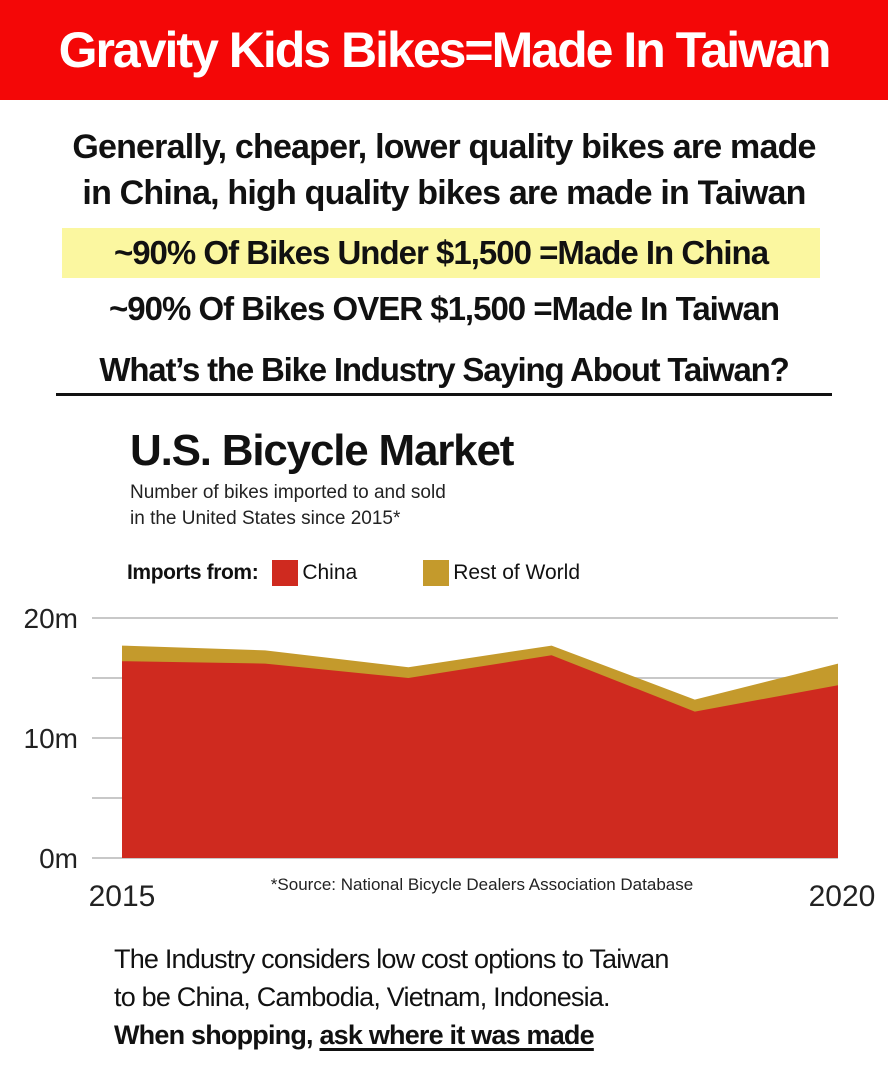 This screenshot has width=888, height=1090. What do you see at coordinates (322, 450) in the screenshot?
I see `chart-title: U.S. Bicycle Market` at bounding box center [322, 450].